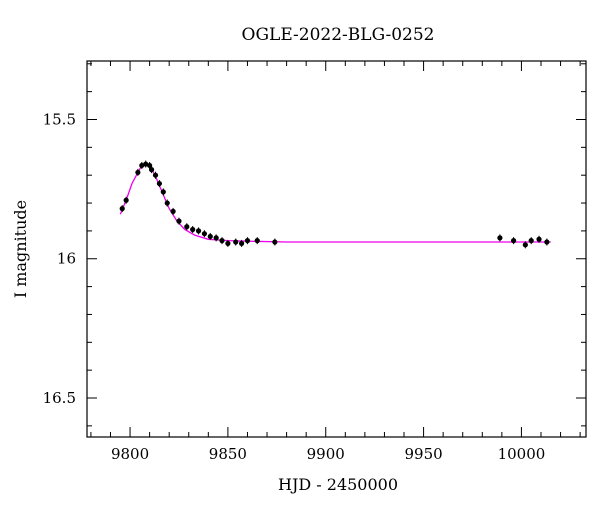 The image size is (600, 512). I want to click on model-curve, so click(335, 202).